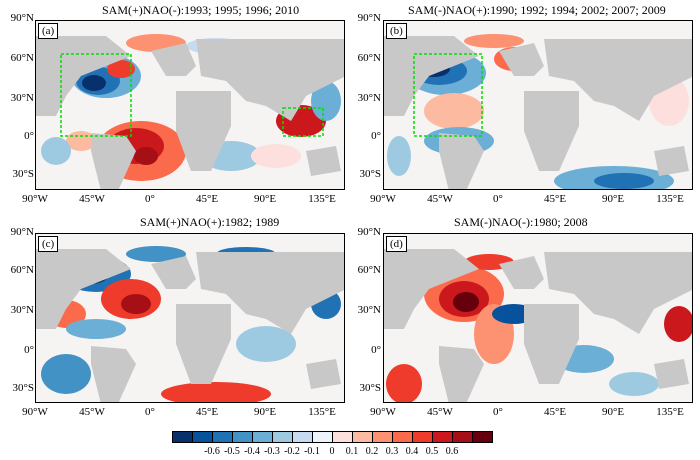  Describe the element at coordinates (265, 412) in the screenshot. I see `lon-label-c-90e: 90°E` at that location.